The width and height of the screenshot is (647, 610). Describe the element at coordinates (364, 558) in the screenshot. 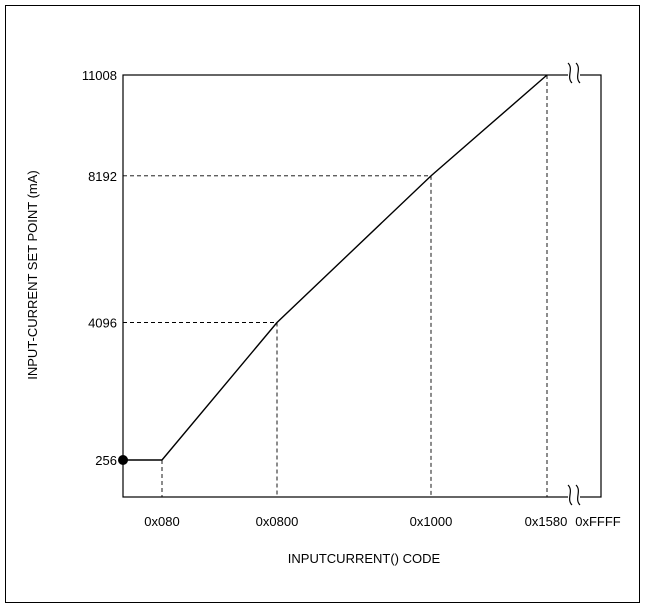

I see `x-axis-label: INPUTCURRENT() CODE` at that location.